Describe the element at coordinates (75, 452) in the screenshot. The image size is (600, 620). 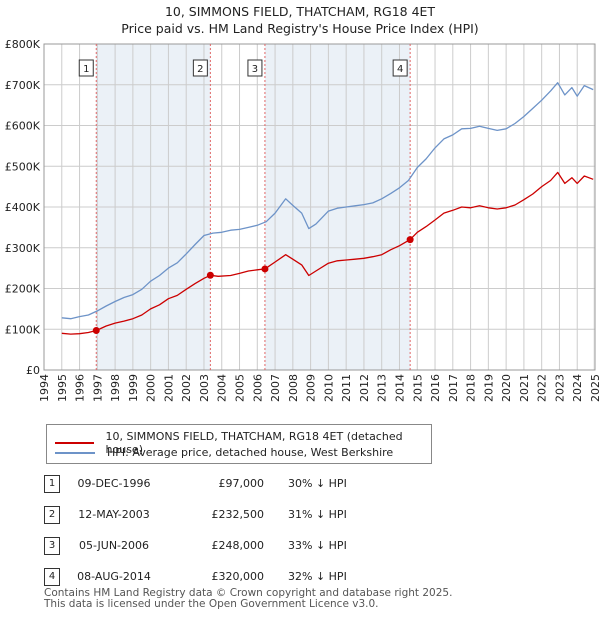
I see `legend-swatch-hpi` at that location.